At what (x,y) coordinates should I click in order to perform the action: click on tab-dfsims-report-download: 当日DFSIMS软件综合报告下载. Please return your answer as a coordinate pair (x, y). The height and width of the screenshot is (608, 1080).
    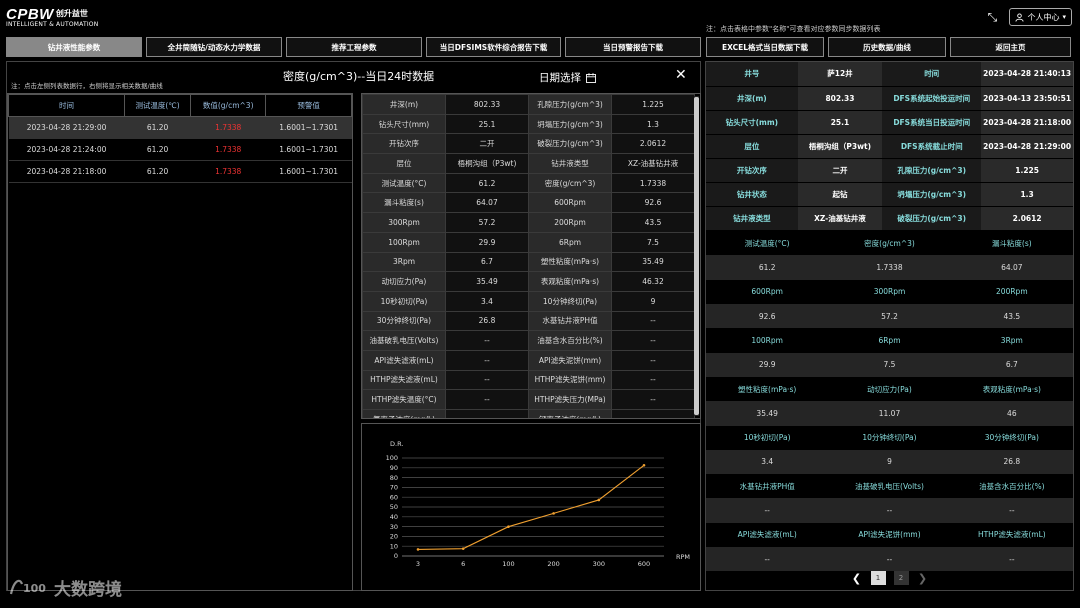
    Looking at the image, I should click on (493, 47).